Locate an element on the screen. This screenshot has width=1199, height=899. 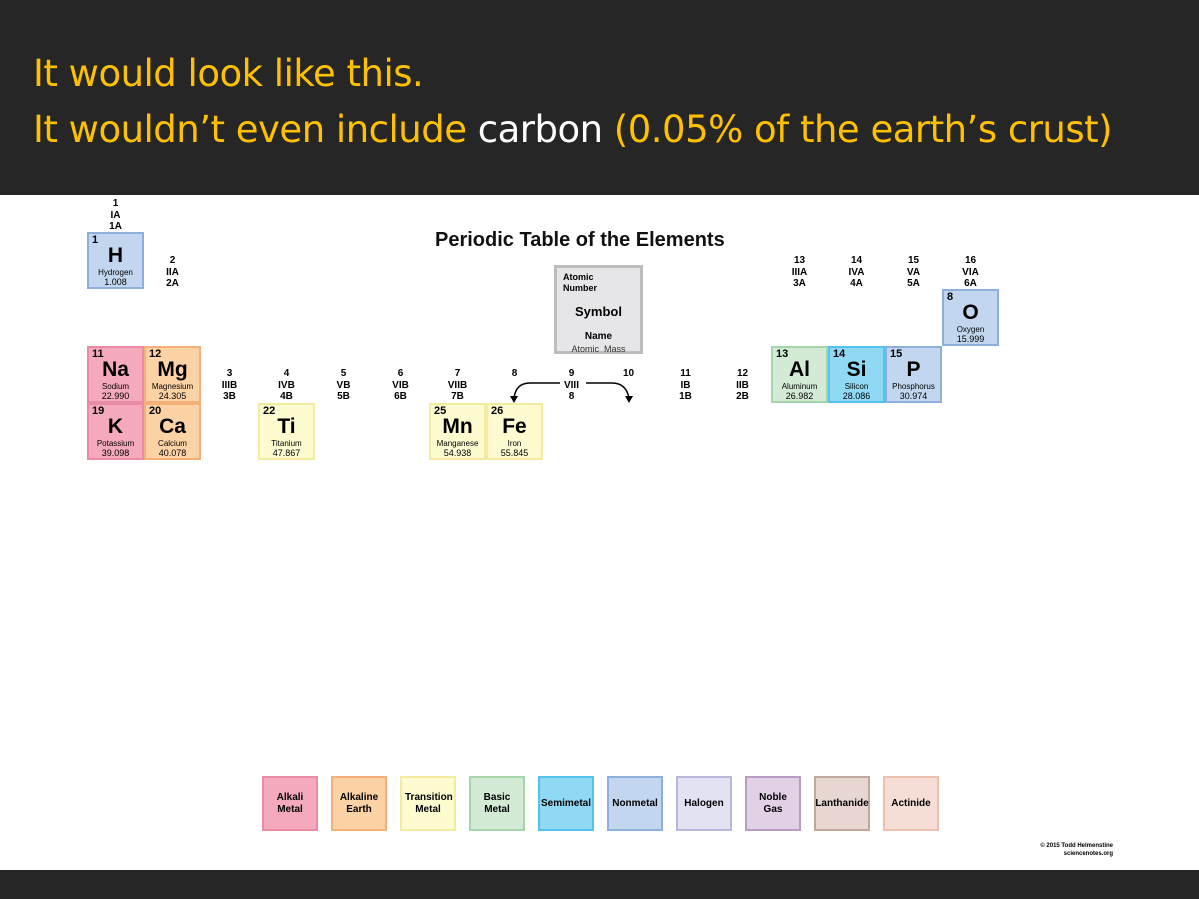
legend-label: Halogen is located at coordinates (704, 803).